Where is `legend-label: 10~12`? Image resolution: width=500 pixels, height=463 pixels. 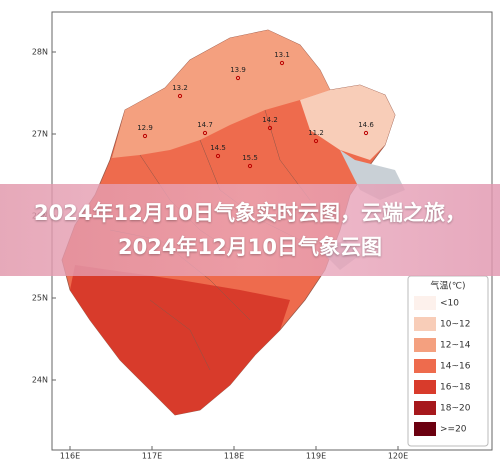 legend-label: 10~12 is located at coordinates (455, 325).